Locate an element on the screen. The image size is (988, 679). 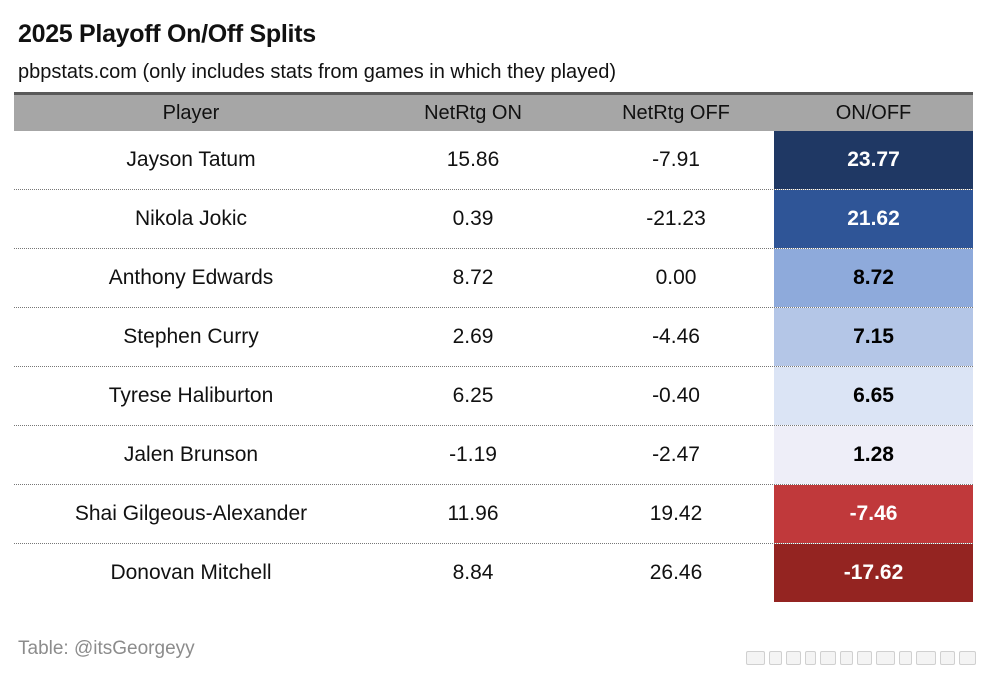
netrtg-off-value: 19.42 is located at coordinates (676, 513).